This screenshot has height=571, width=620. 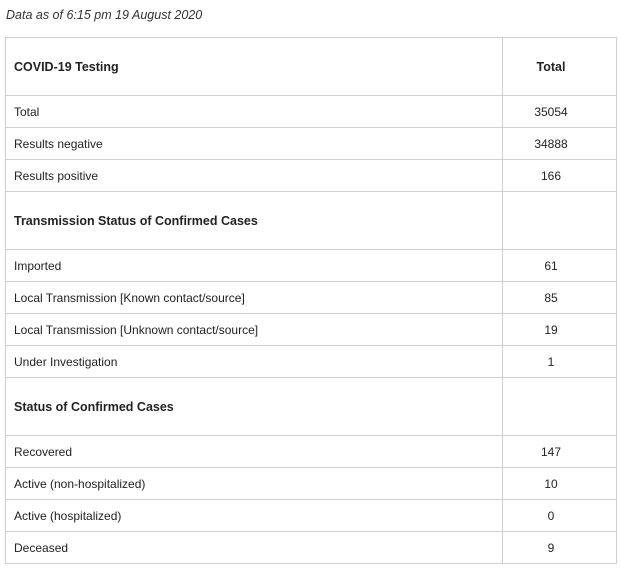 I want to click on row-label: Results negative, so click(x=254, y=143).